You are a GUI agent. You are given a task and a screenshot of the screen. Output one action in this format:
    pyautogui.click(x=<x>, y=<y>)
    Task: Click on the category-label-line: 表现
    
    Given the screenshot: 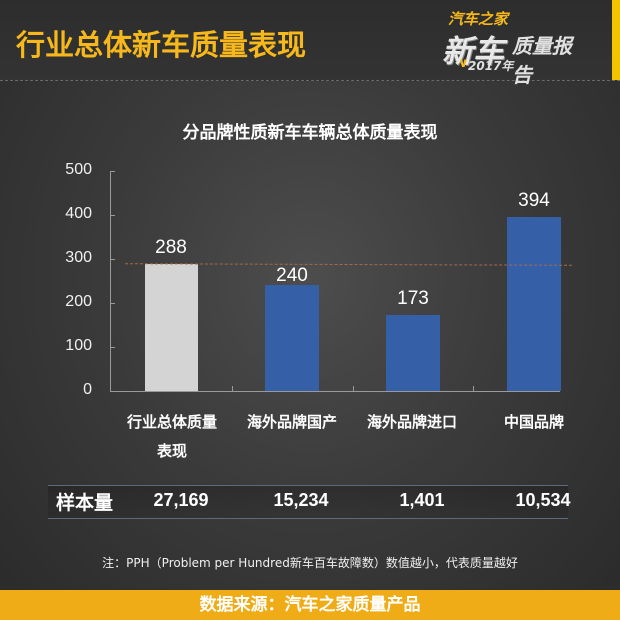 What is the action you would take?
    pyautogui.click(x=171, y=451)
    